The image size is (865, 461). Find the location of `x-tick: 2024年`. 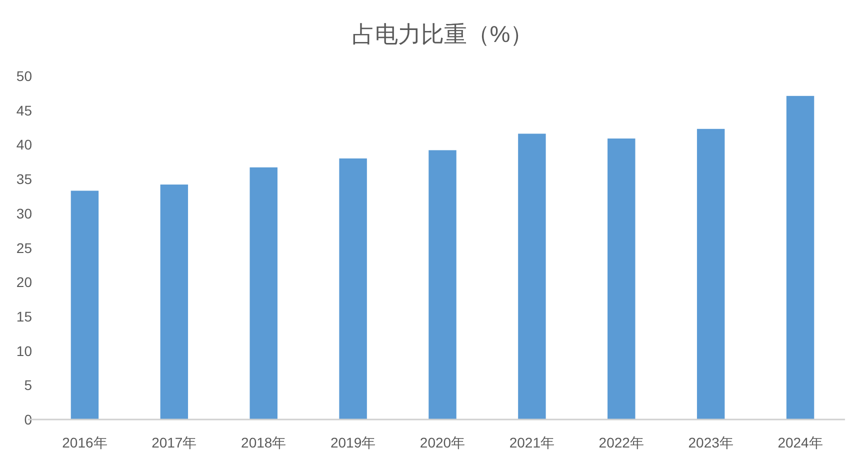

x-tick: 2024年 is located at coordinates (800, 442).